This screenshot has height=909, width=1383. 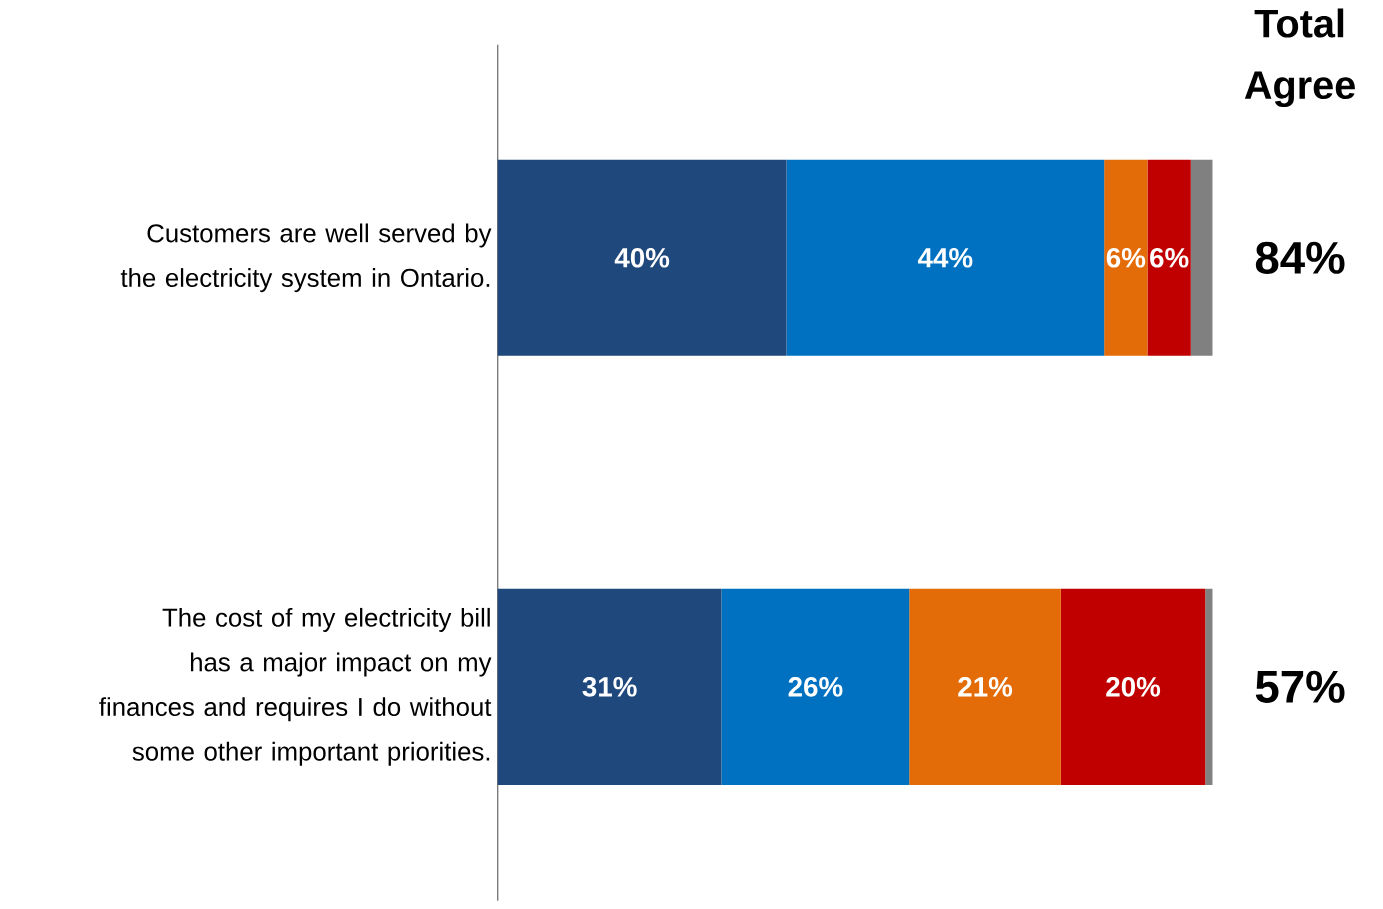 I want to click on data-label: 40%, so click(x=642, y=258).